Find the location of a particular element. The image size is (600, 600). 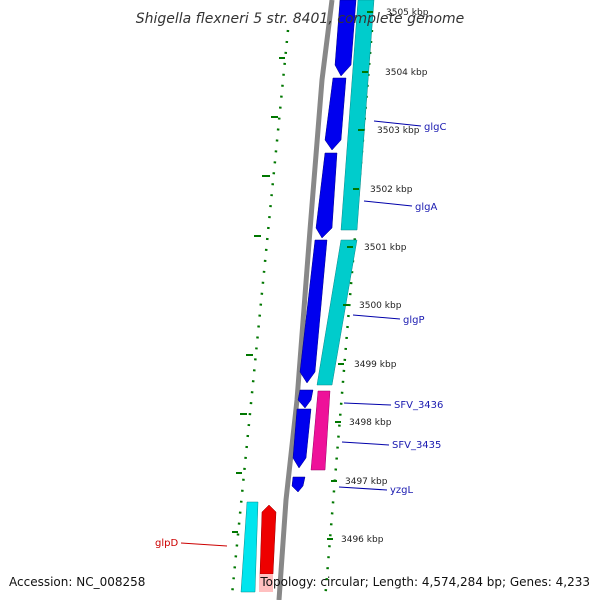

kbp-label-3504: 3504 kbp is located at coordinates (406, 73).